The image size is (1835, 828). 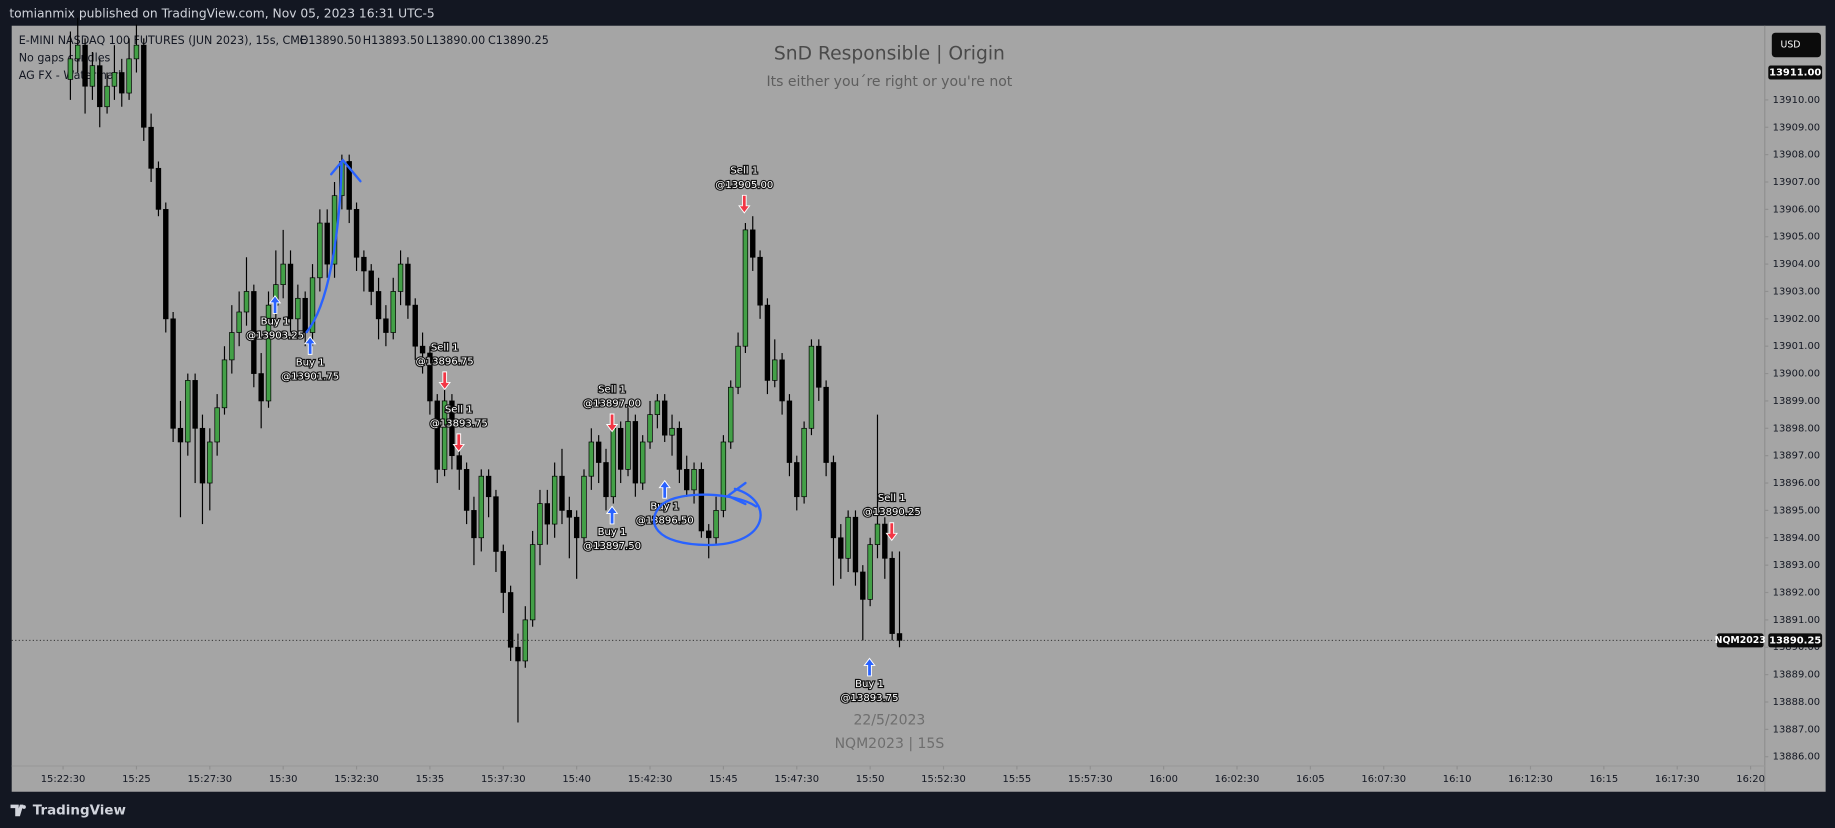 What do you see at coordinates (1796, 456) in the screenshot?
I see `y-tick-label: 13897.00` at bounding box center [1796, 456].